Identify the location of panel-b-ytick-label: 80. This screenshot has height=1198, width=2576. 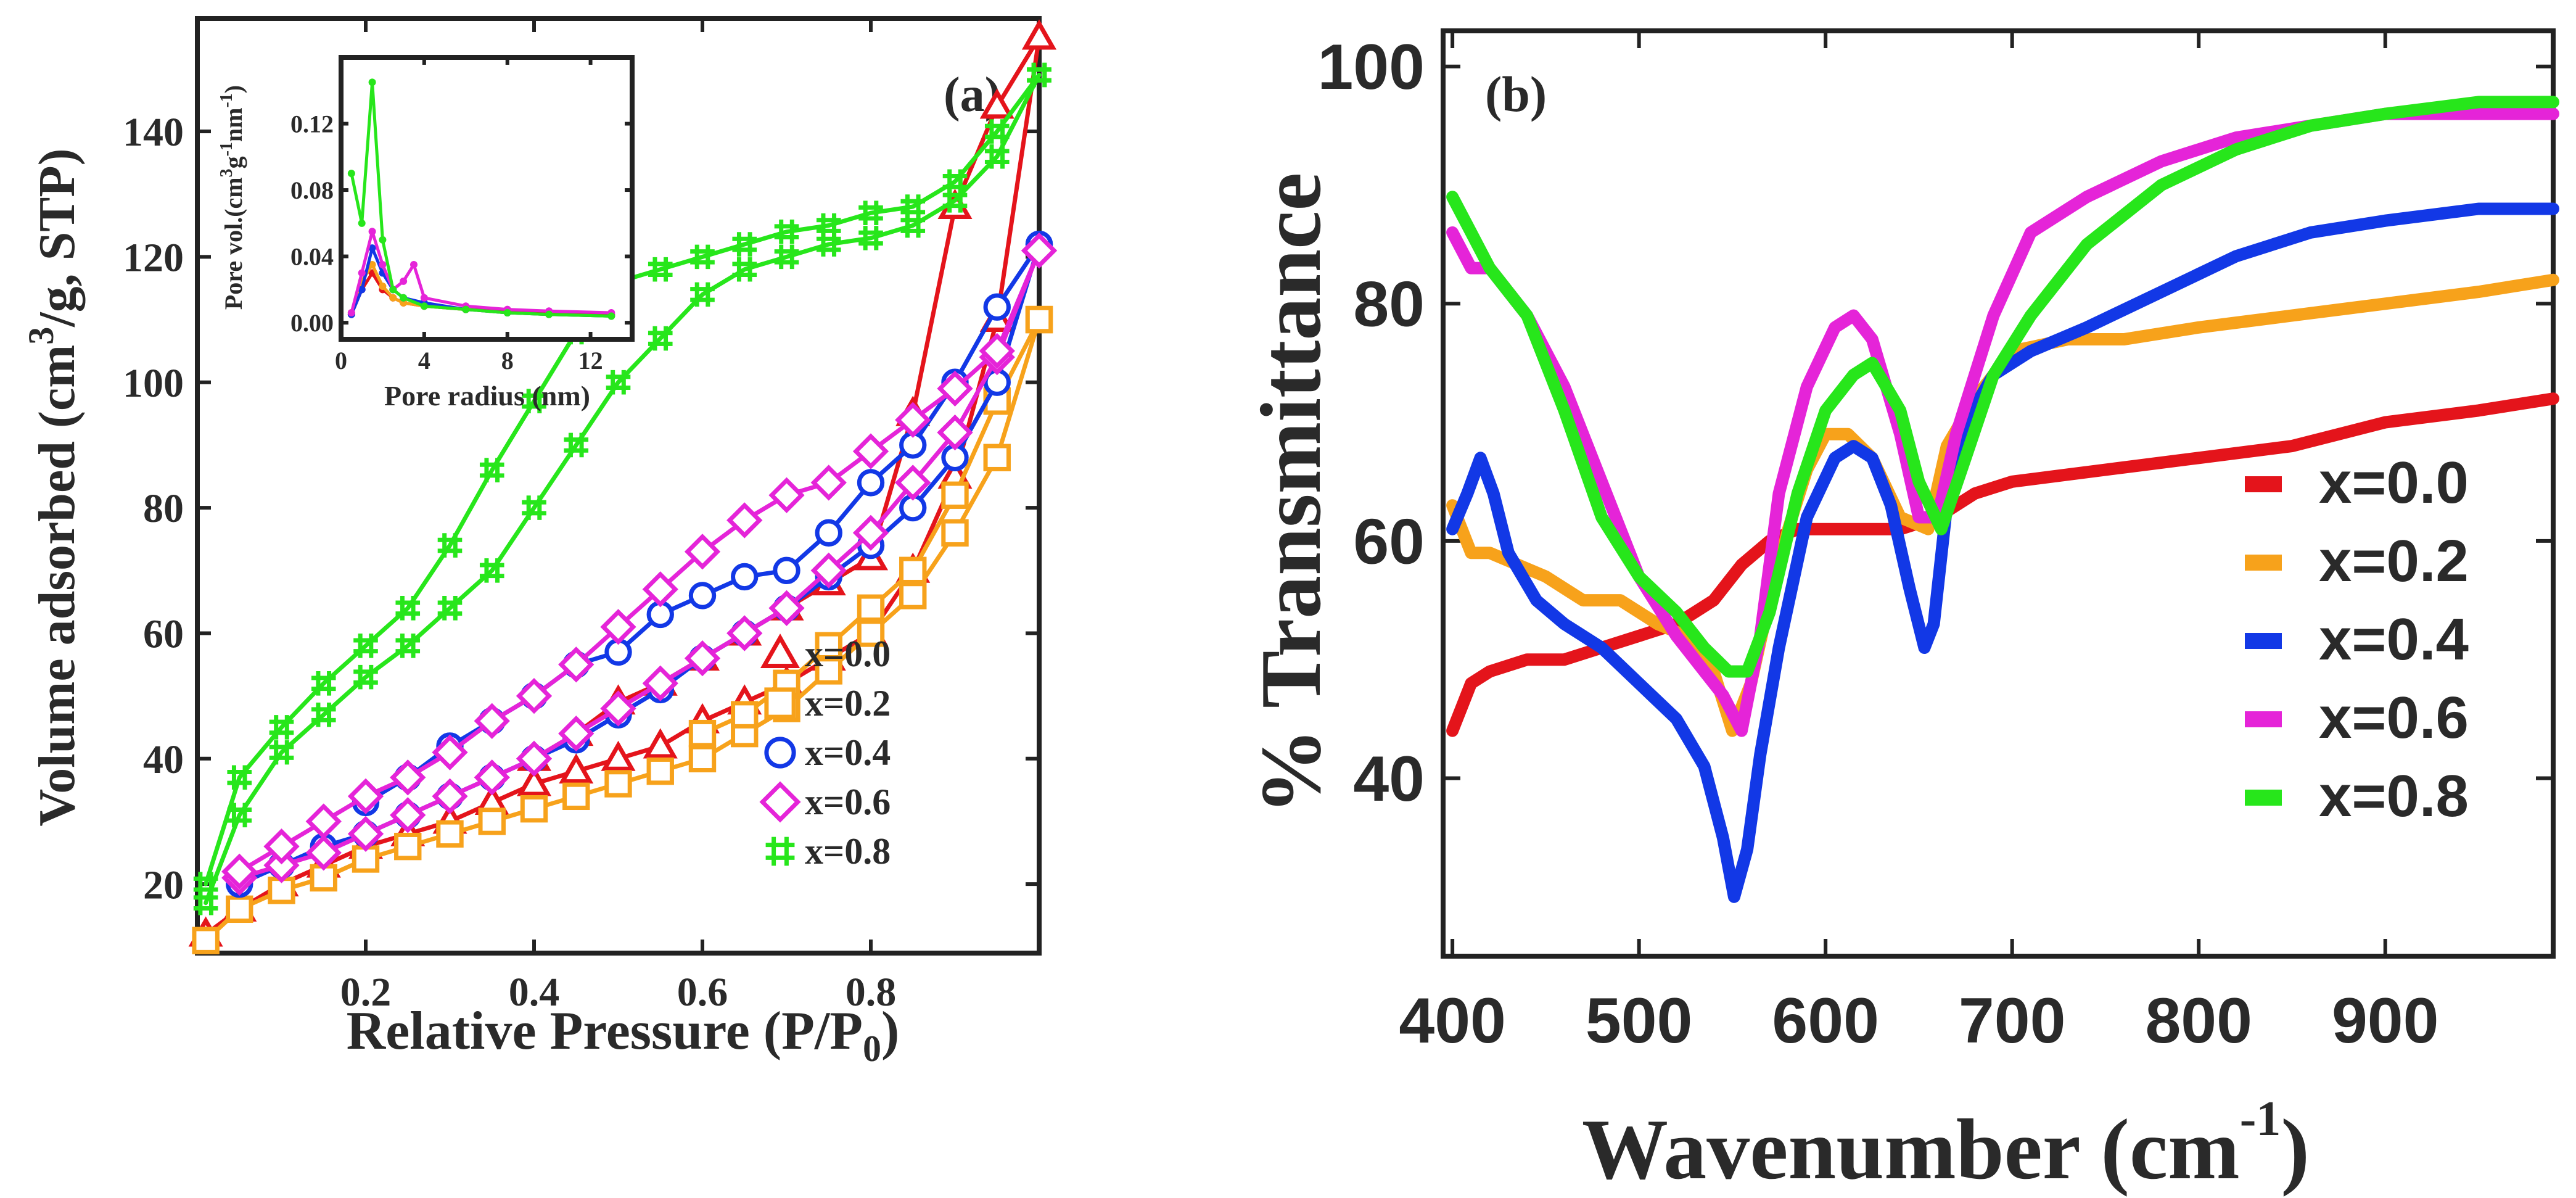
(1389, 305).